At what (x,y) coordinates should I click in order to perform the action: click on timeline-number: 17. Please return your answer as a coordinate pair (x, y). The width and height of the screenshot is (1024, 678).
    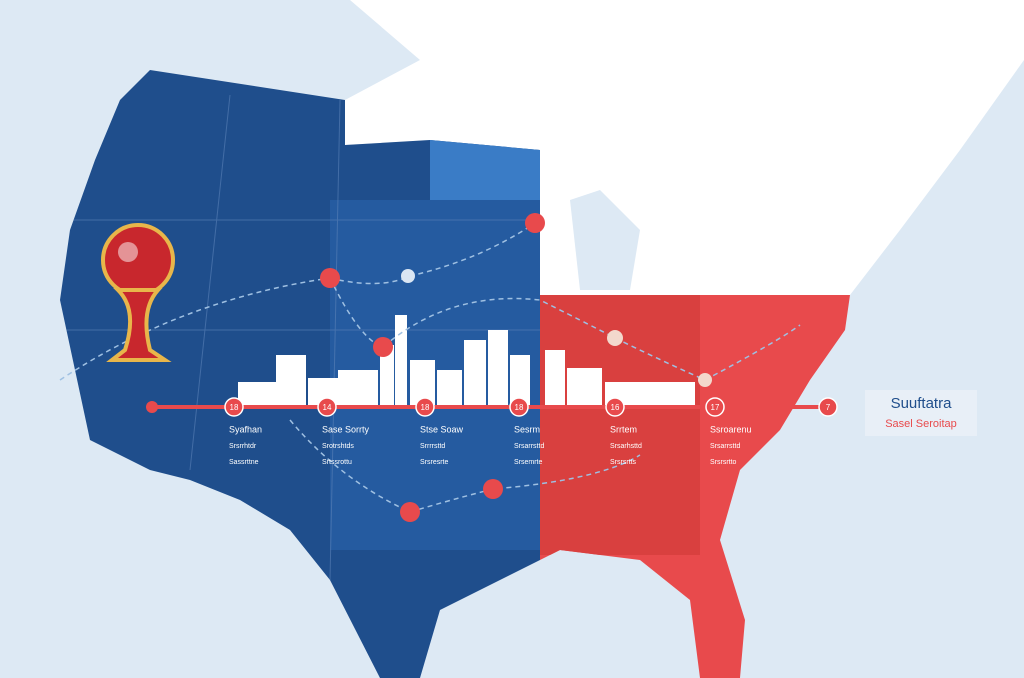
    Looking at the image, I should click on (715, 407).